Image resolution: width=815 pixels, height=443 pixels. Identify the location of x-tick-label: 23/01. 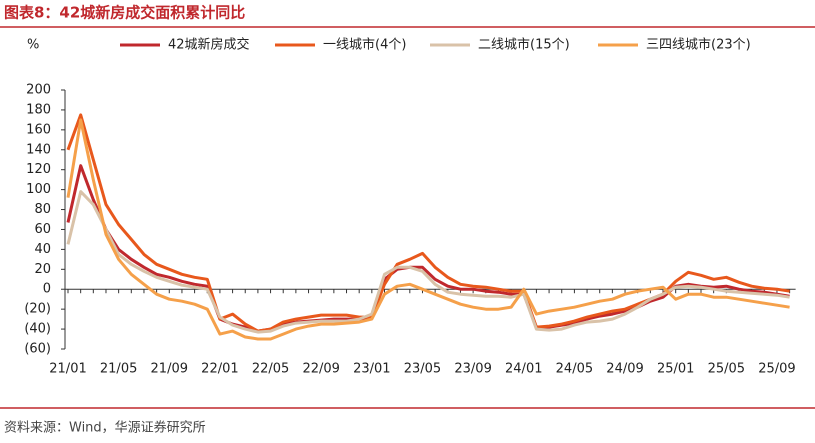
(371, 369).